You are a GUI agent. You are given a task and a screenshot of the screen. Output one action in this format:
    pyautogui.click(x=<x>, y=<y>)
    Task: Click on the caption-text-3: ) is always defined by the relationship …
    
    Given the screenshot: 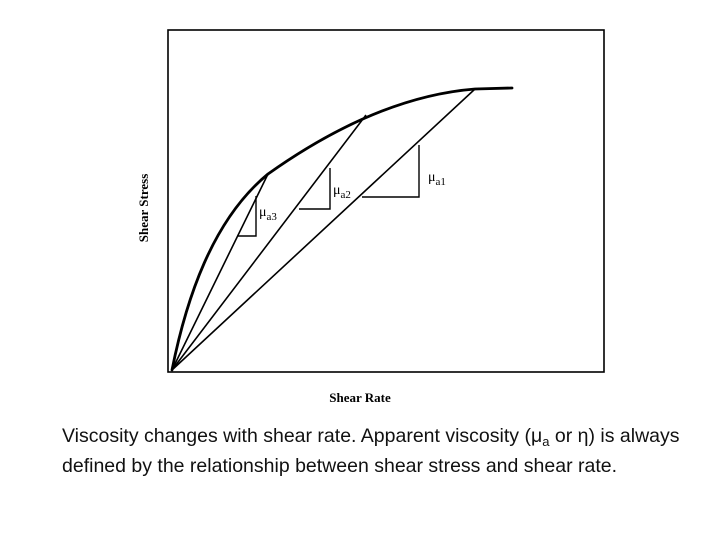 What is the action you would take?
    pyautogui.click(x=371, y=451)
    